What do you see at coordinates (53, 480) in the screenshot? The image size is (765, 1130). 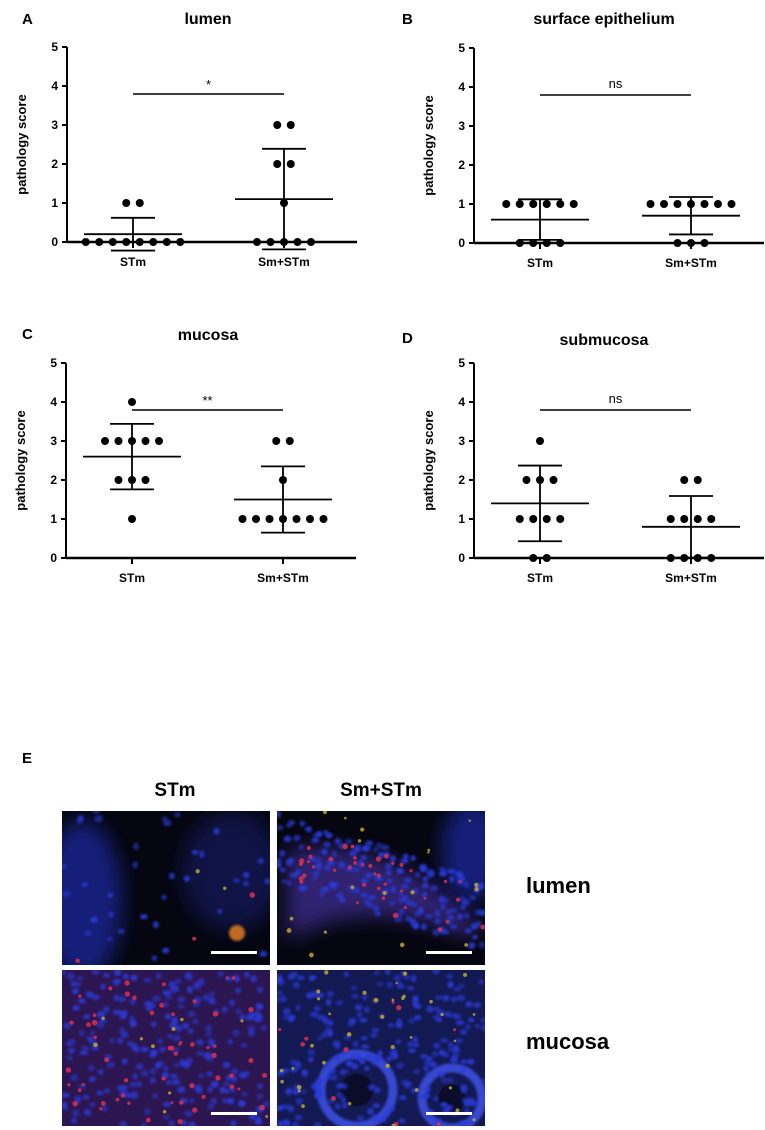 I see `y-tick-label: 2` at bounding box center [53, 480].